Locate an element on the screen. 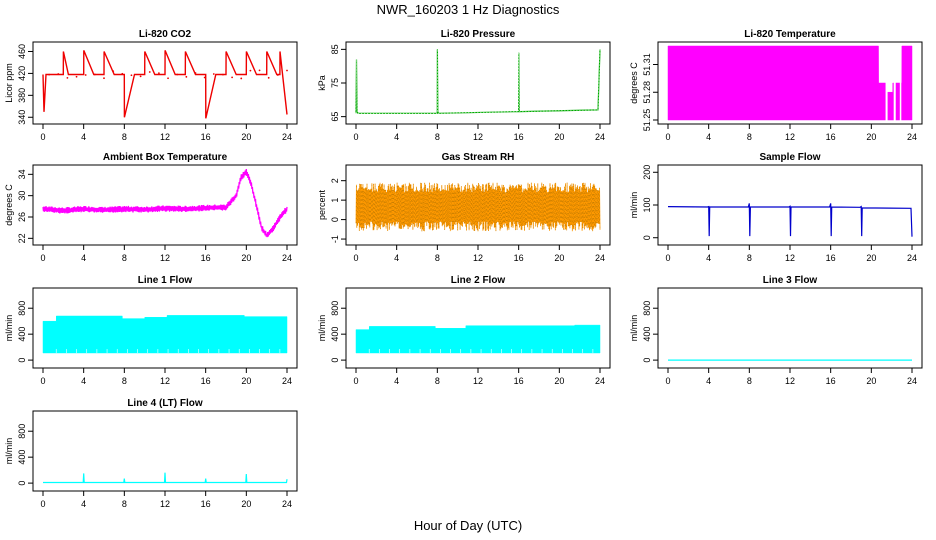  series-pressure is located at coordinates (478, 81).